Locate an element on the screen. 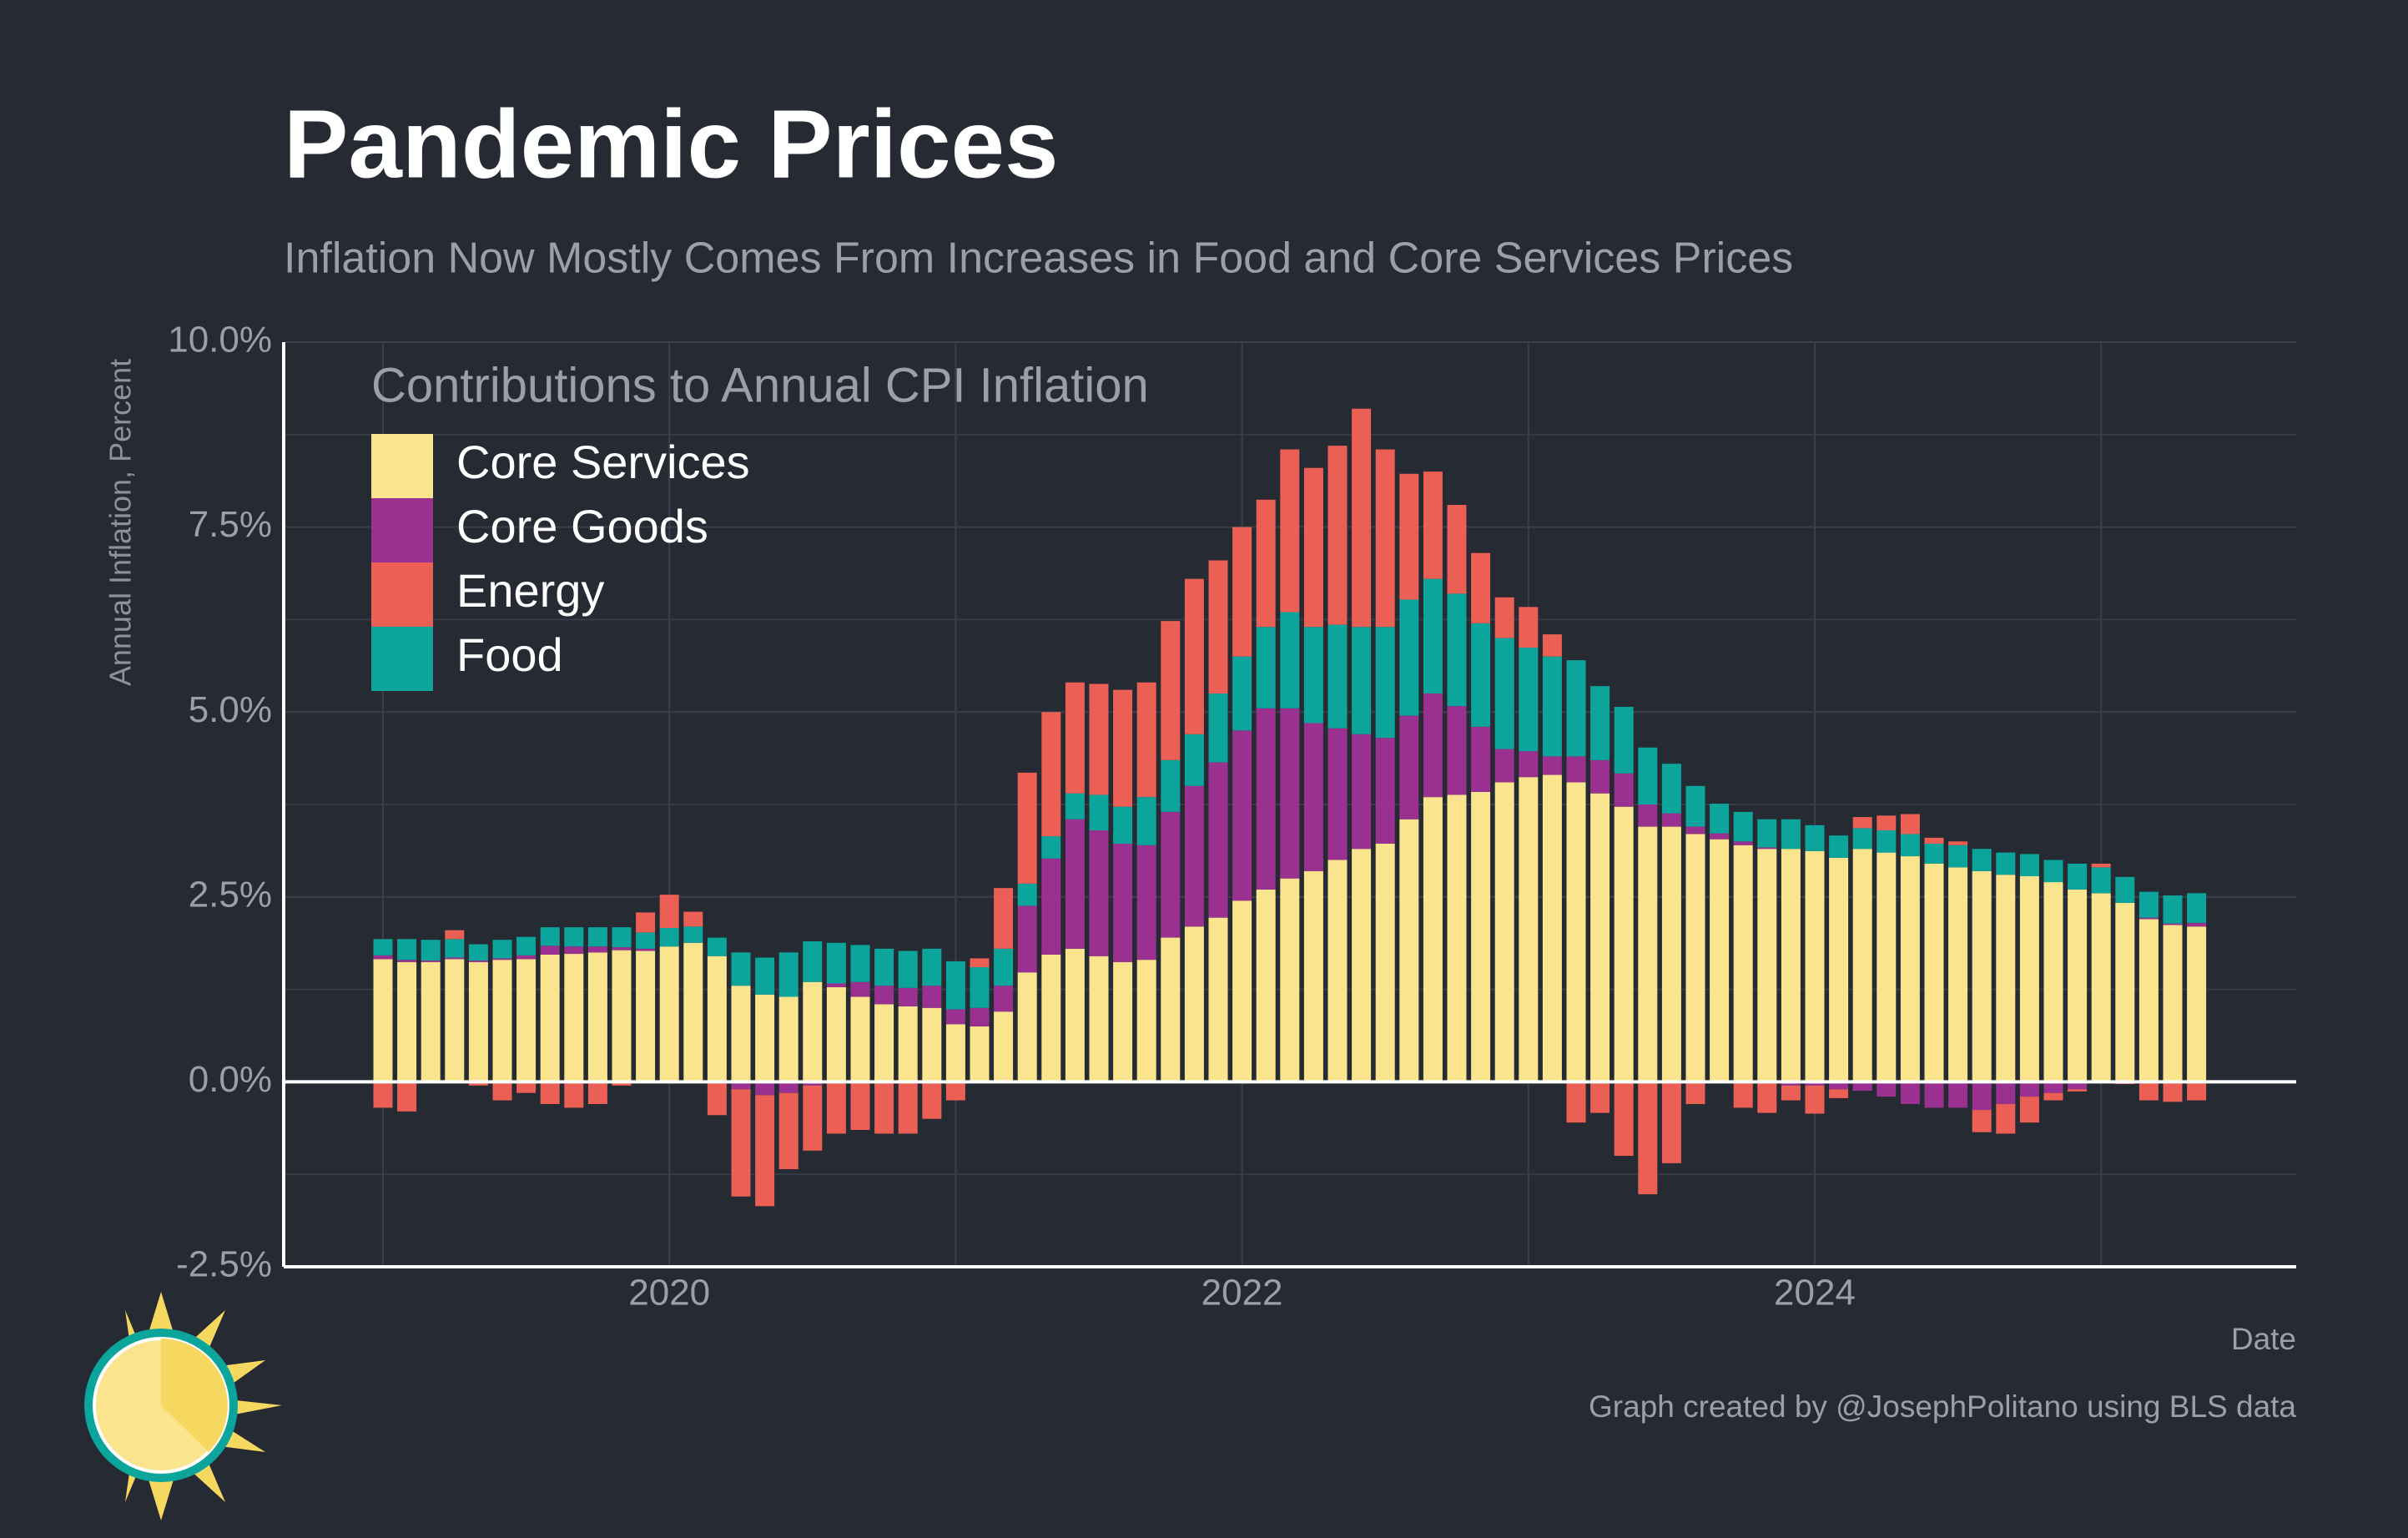 This screenshot has height=1538, width=2408. x-tick-label: 2022 is located at coordinates (1242, 1293).